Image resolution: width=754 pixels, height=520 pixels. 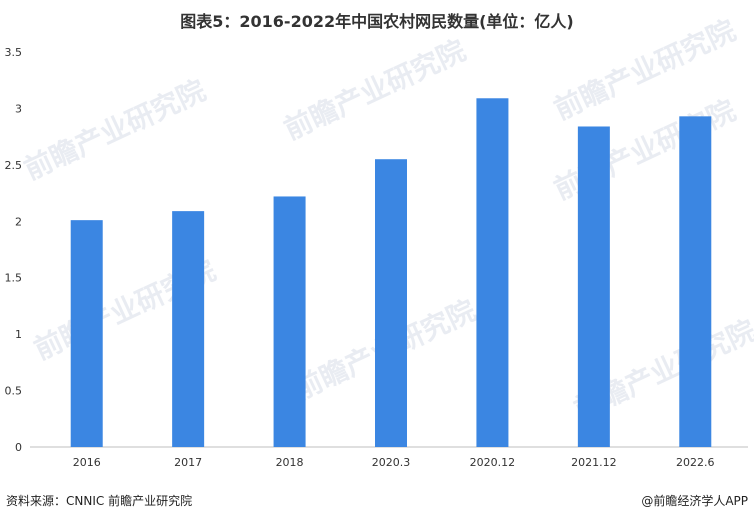 What do you see at coordinates (86, 333) in the screenshot?
I see `bar-2016` at bounding box center [86, 333].